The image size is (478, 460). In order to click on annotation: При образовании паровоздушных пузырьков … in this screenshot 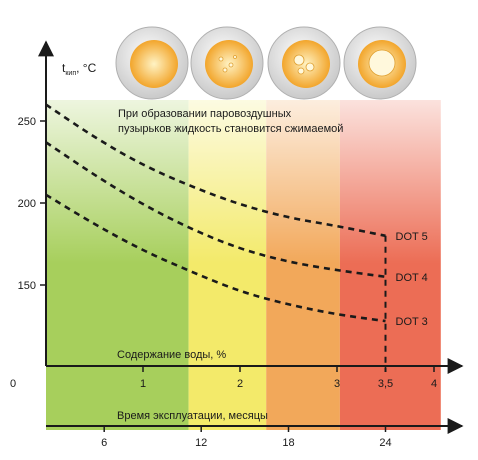, I will do `click(230, 121)`.